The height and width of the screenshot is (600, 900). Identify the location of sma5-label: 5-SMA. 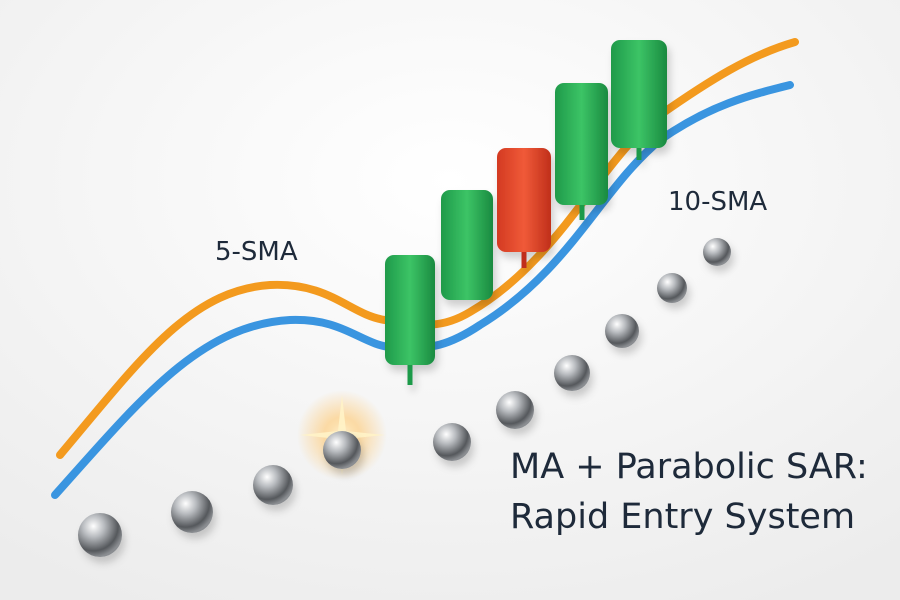
(256, 252).